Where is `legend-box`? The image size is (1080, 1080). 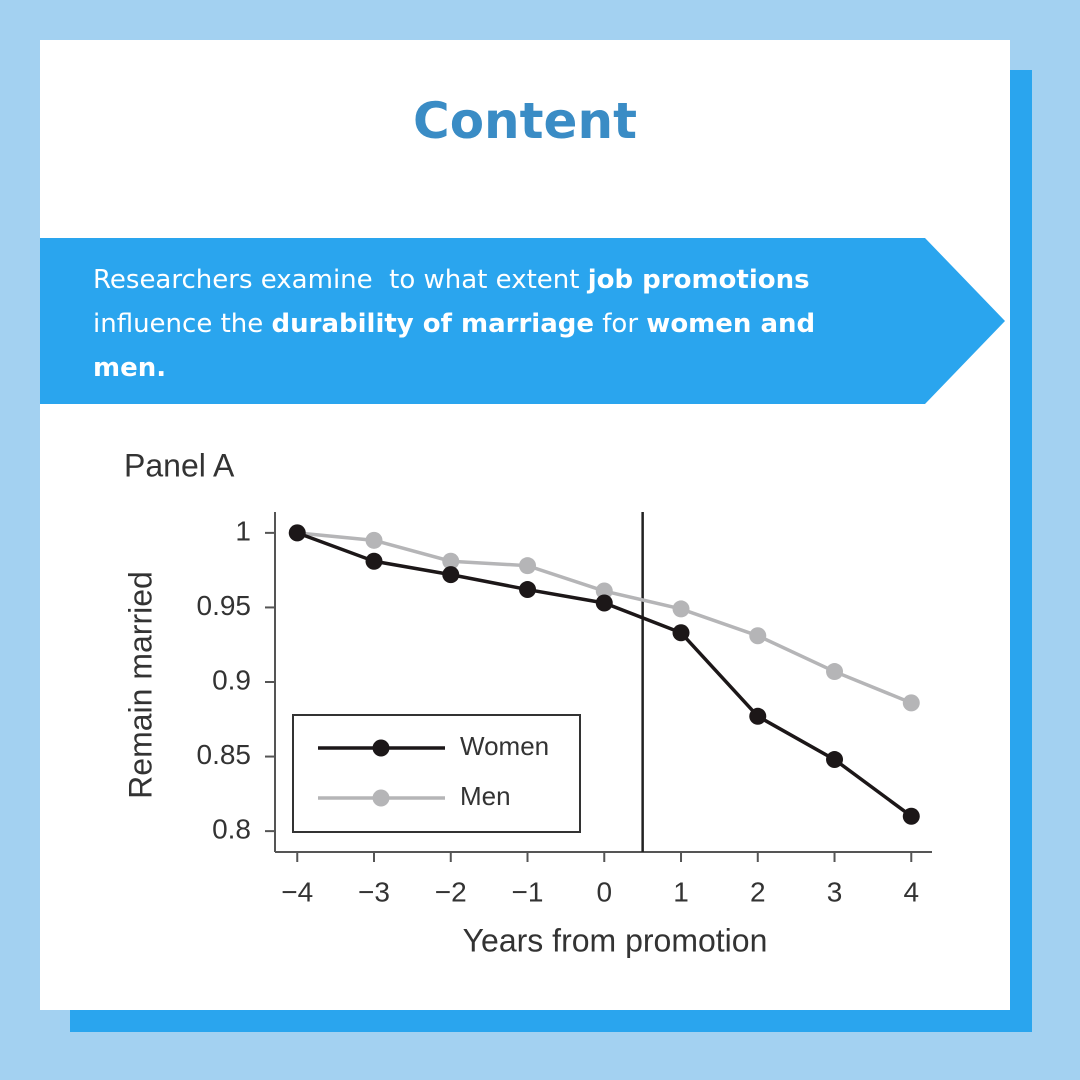
legend-box is located at coordinates (436, 773).